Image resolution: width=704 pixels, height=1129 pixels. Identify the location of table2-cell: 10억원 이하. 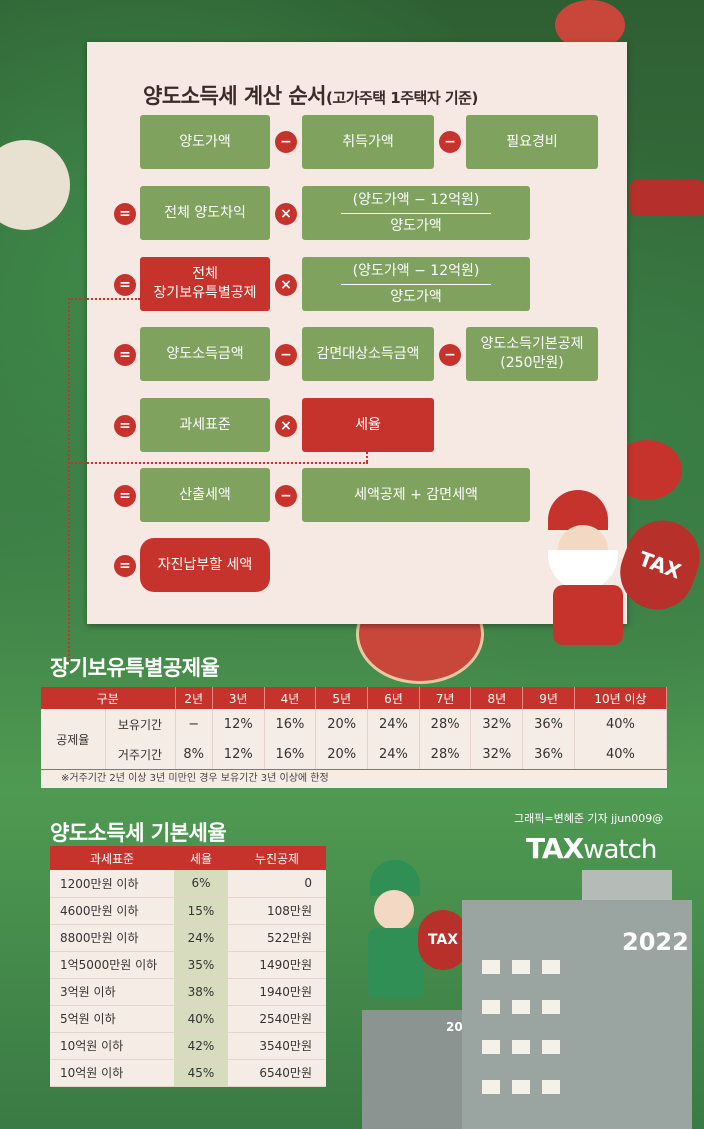
(112, 1046).